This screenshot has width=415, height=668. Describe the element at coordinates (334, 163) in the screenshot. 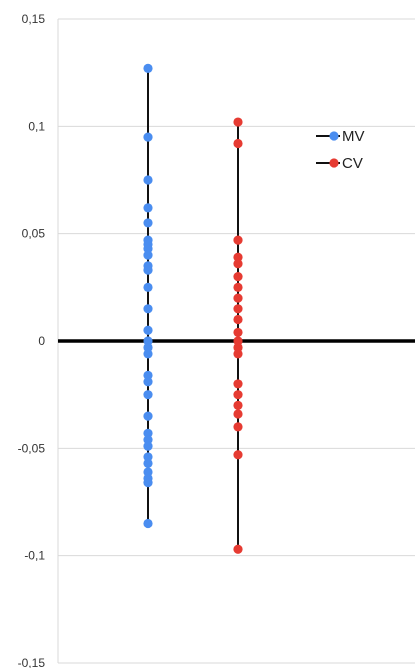

I see `legend-marker-cv` at that location.